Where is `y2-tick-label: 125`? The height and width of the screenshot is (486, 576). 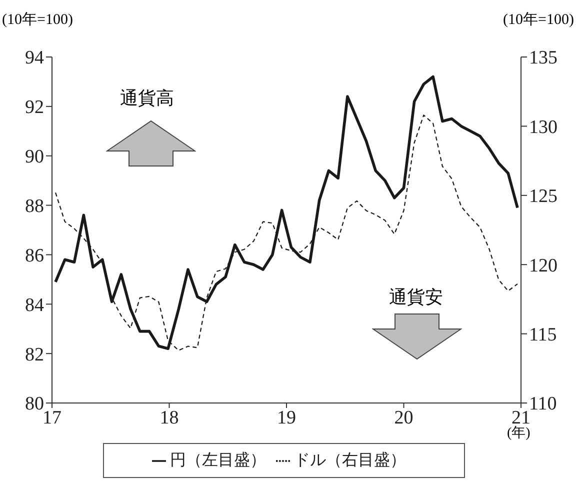 y2-tick-label: 125 is located at coordinates (543, 197).